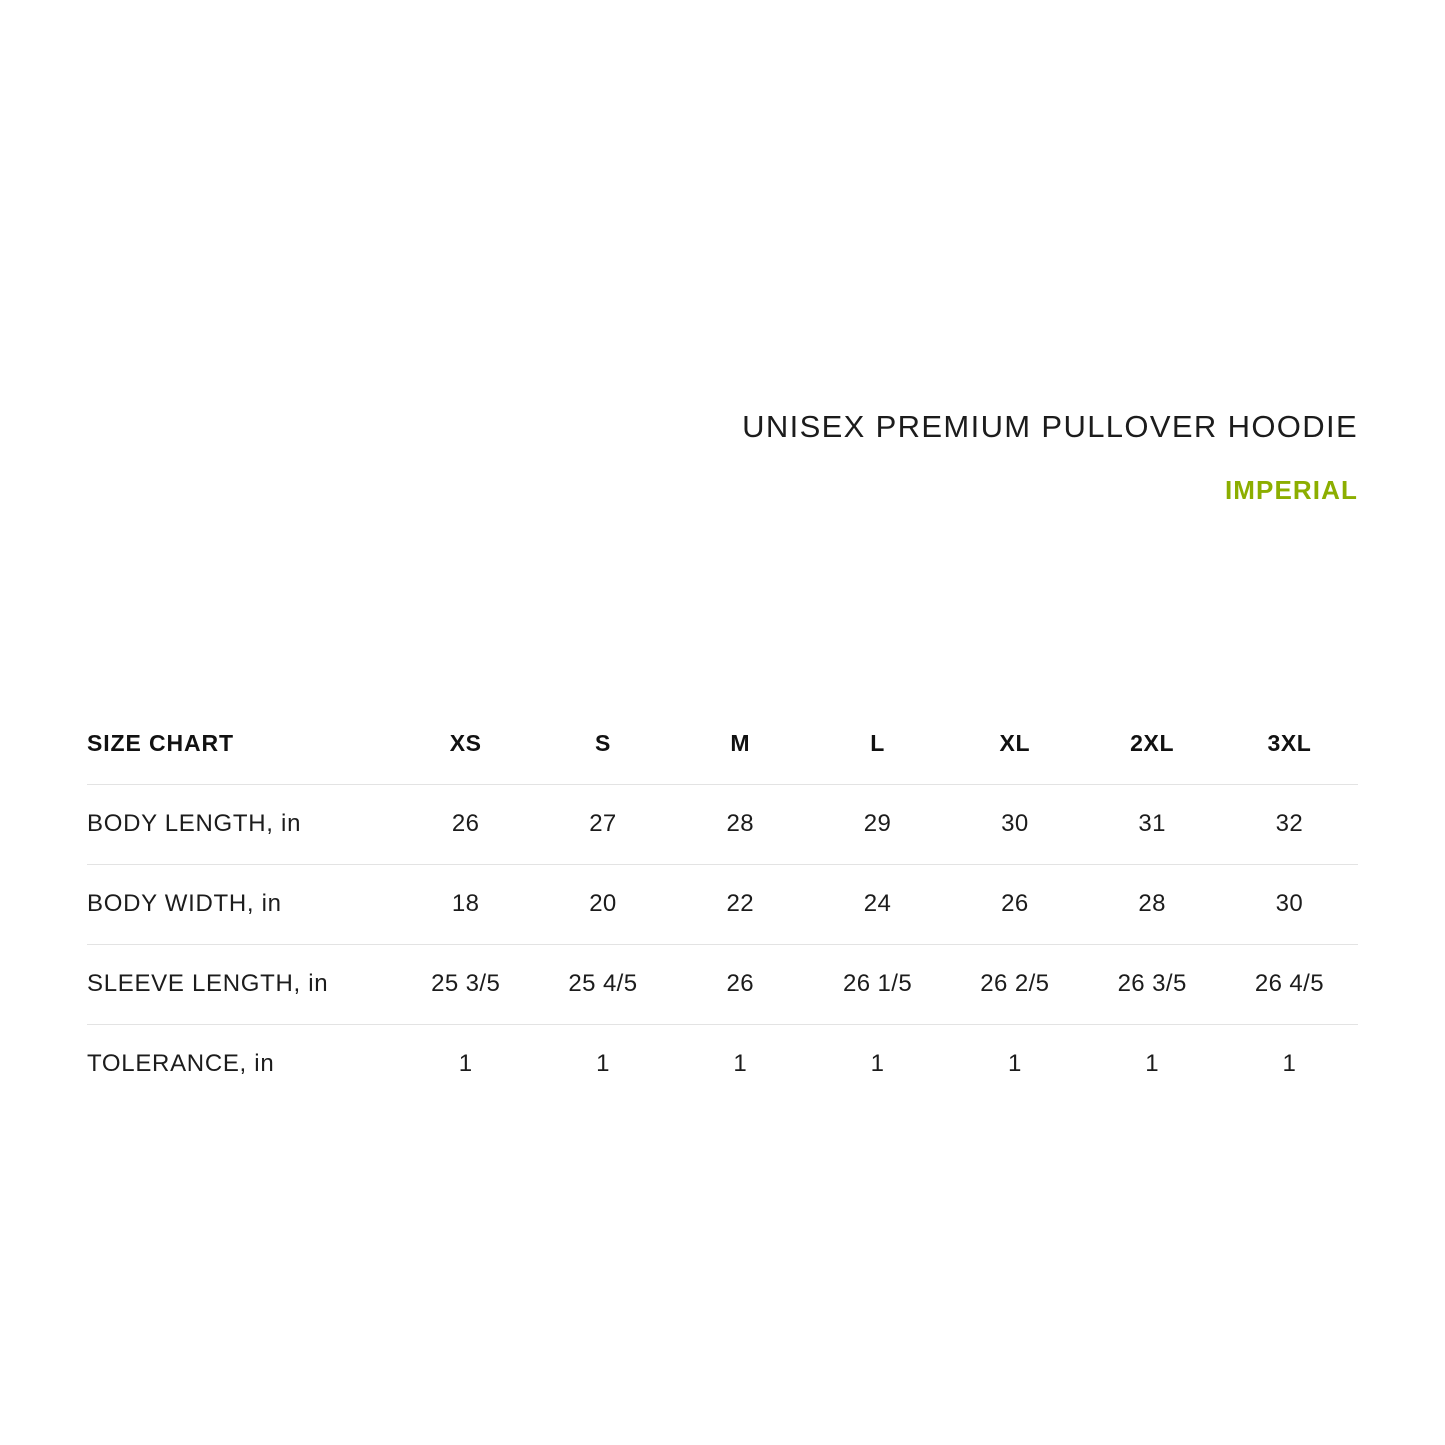 The height and width of the screenshot is (1445, 1445). Describe the element at coordinates (1152, 983) in the screenshot. I see `cell-sleeve-length-2xl: 26 3/5` at that location.